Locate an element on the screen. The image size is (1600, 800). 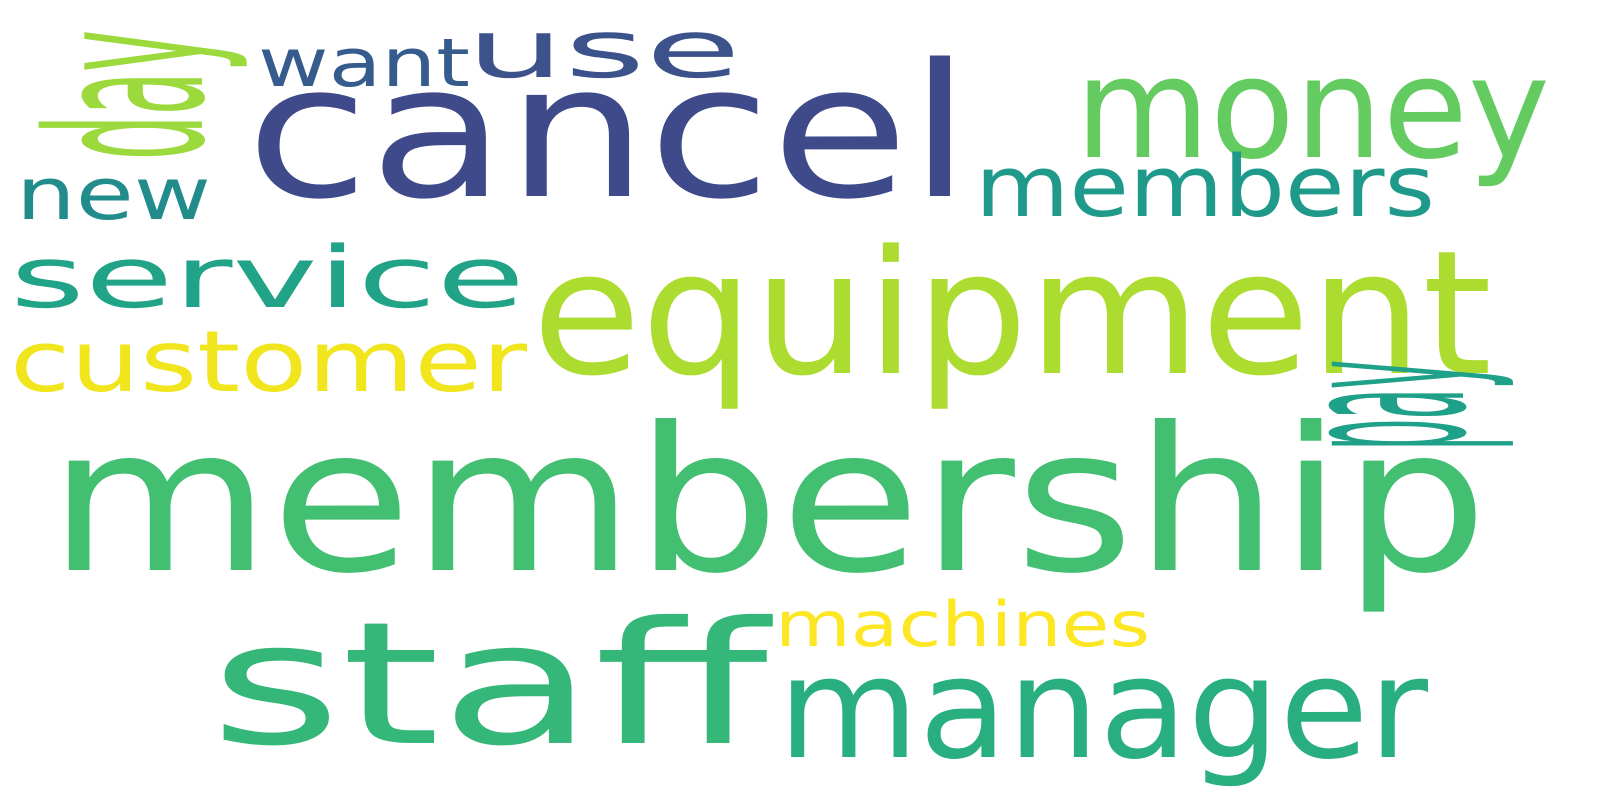
word-money: money is located at coordinates (1312, 109).